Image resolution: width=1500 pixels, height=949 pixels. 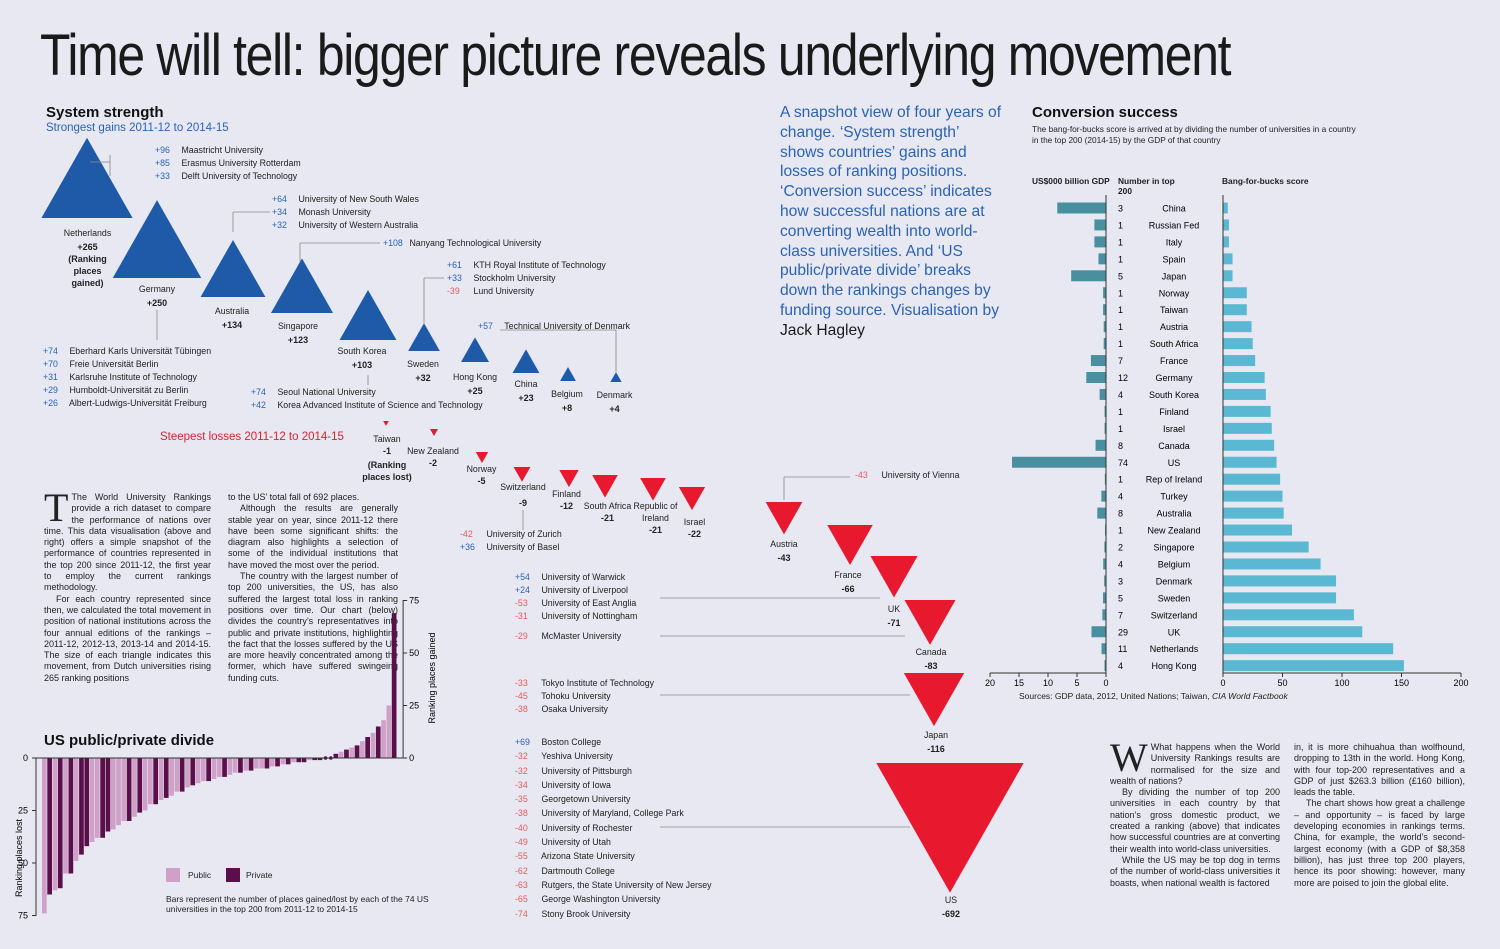 What do you see at coordinates (1123, 632) in the screenshot?
I see `number-in-top200: 29` at bounding box center [1123, 632].